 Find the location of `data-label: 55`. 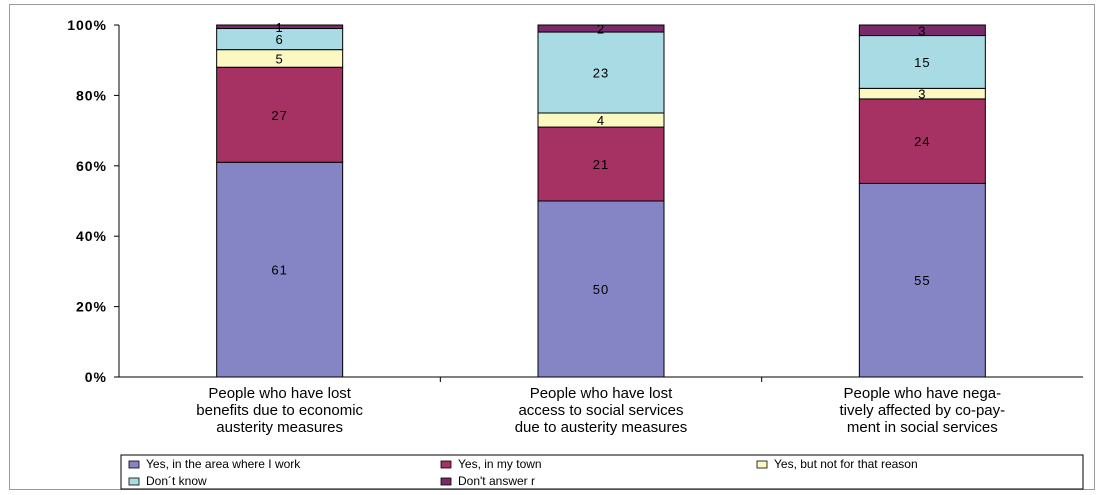

data-label: 55 is located at coordinates (922, 280).